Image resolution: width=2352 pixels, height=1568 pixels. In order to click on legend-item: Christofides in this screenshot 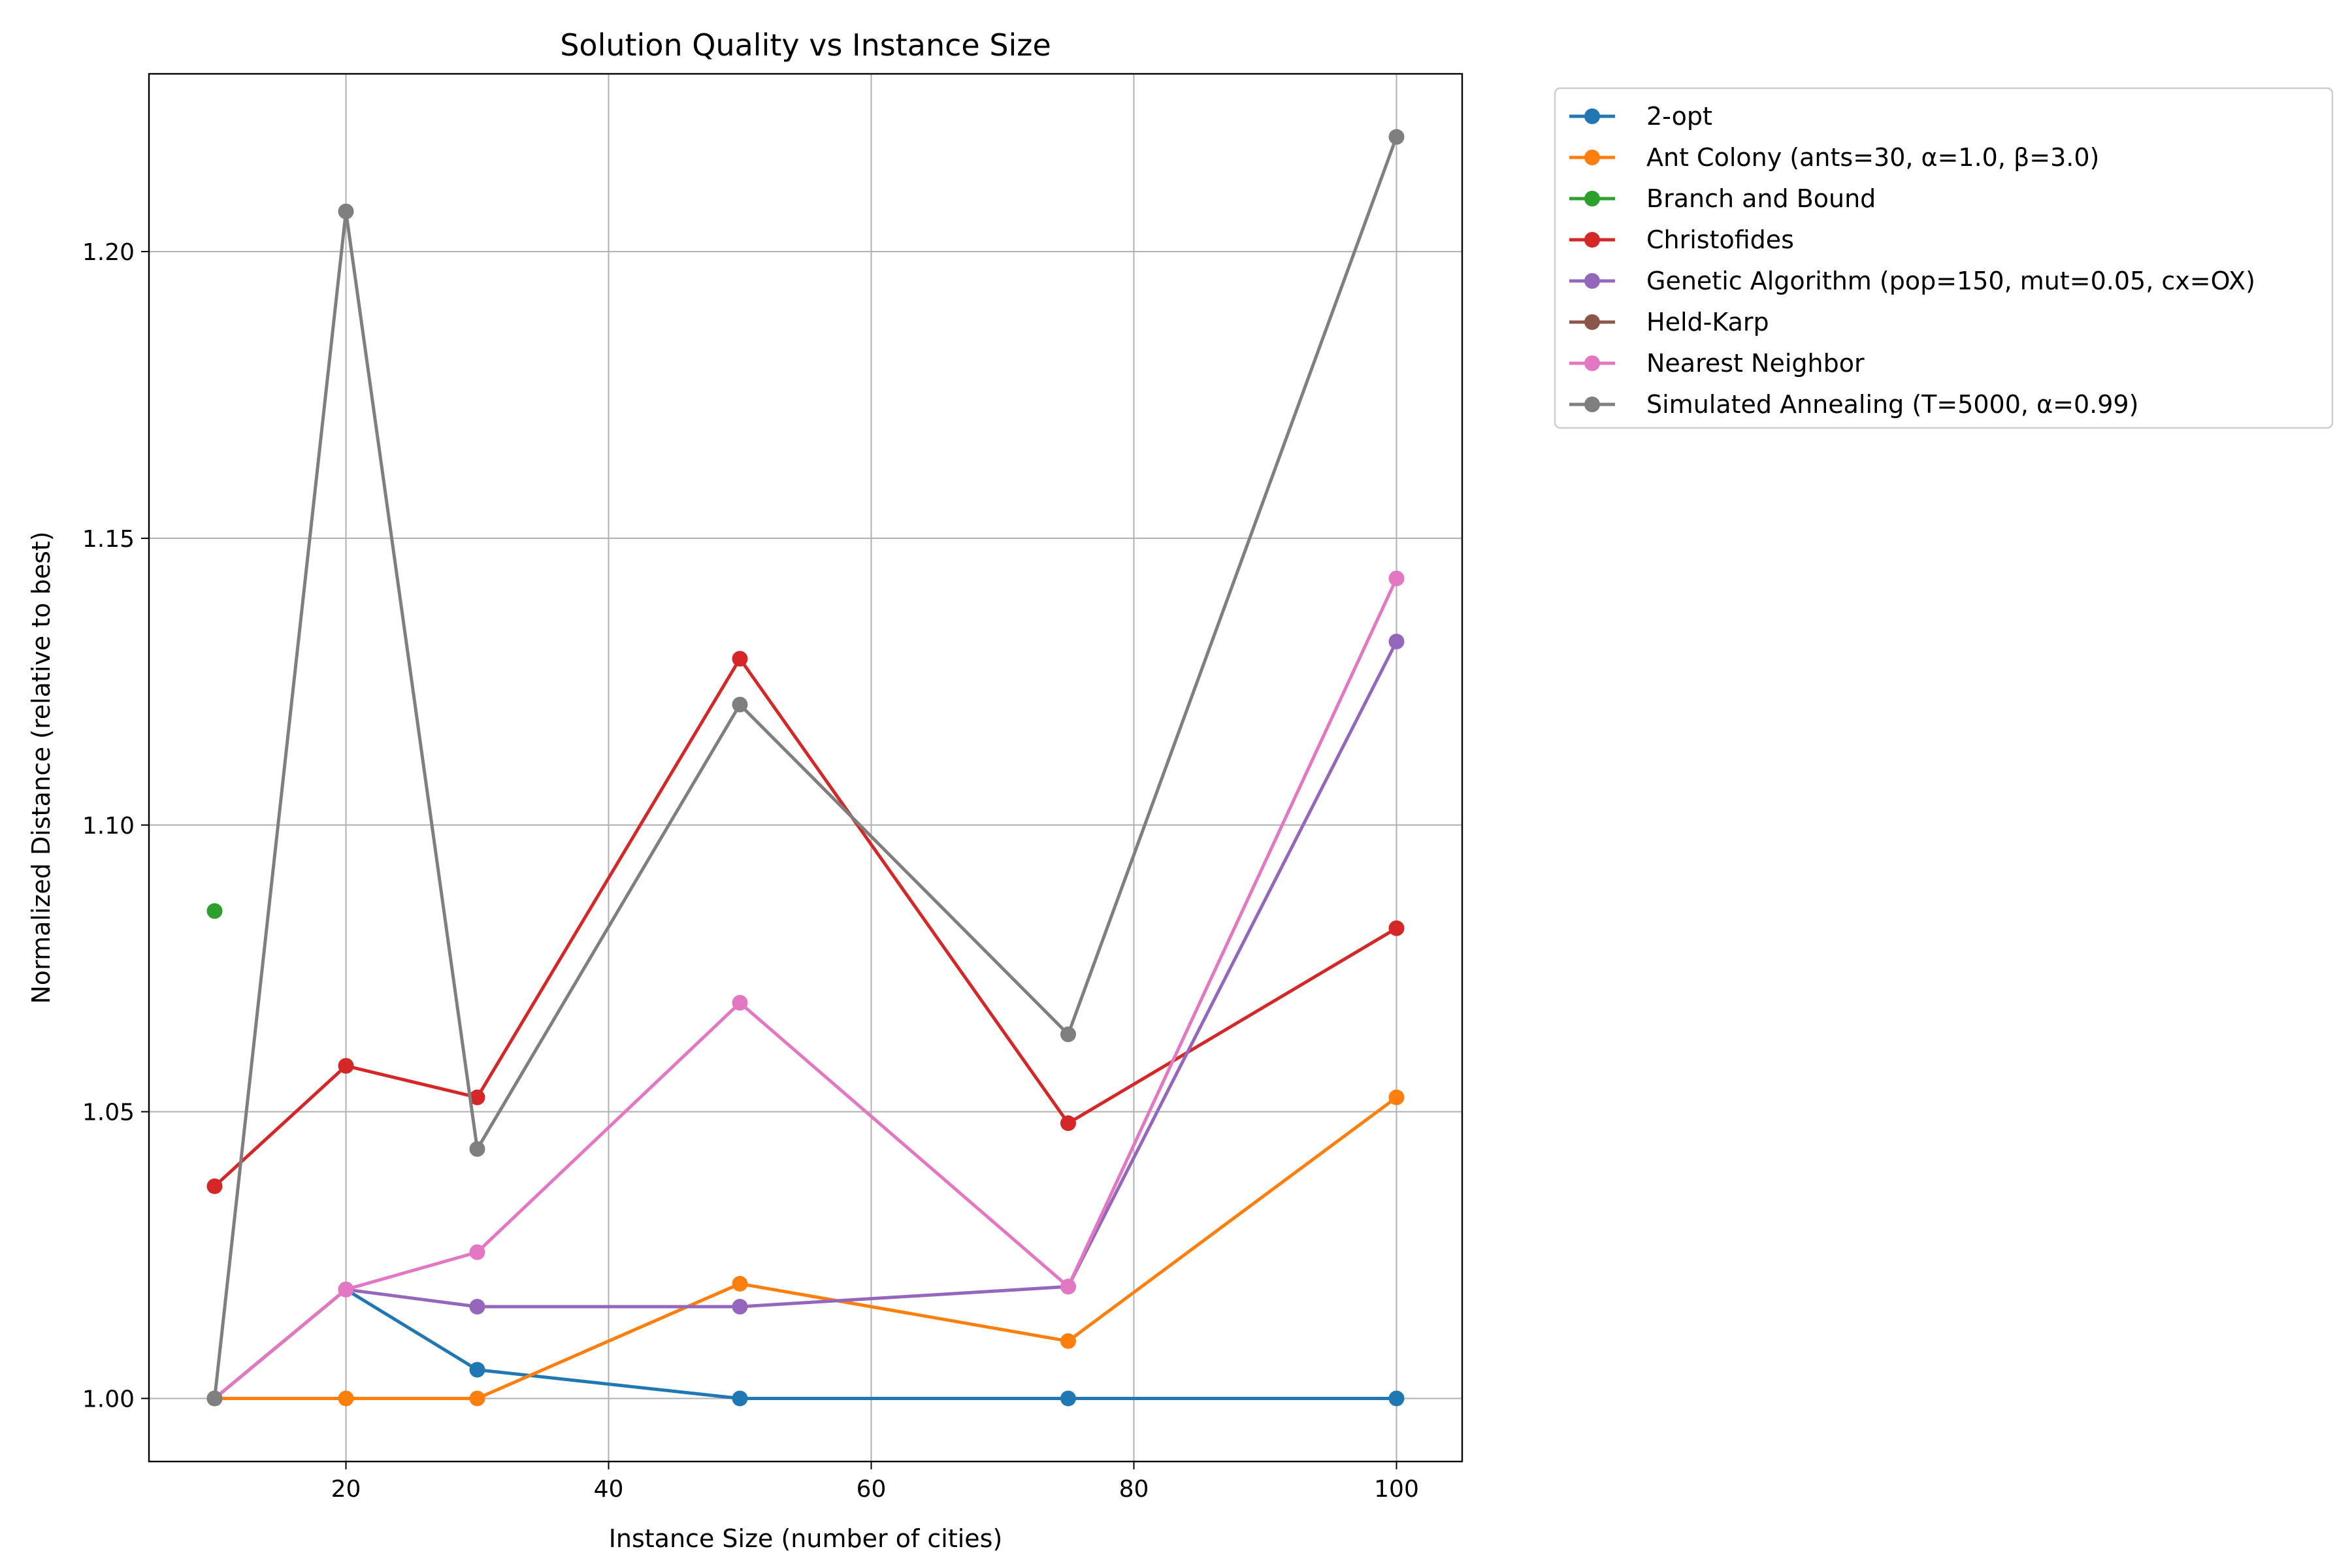, I will do `click(1681, 239)`.